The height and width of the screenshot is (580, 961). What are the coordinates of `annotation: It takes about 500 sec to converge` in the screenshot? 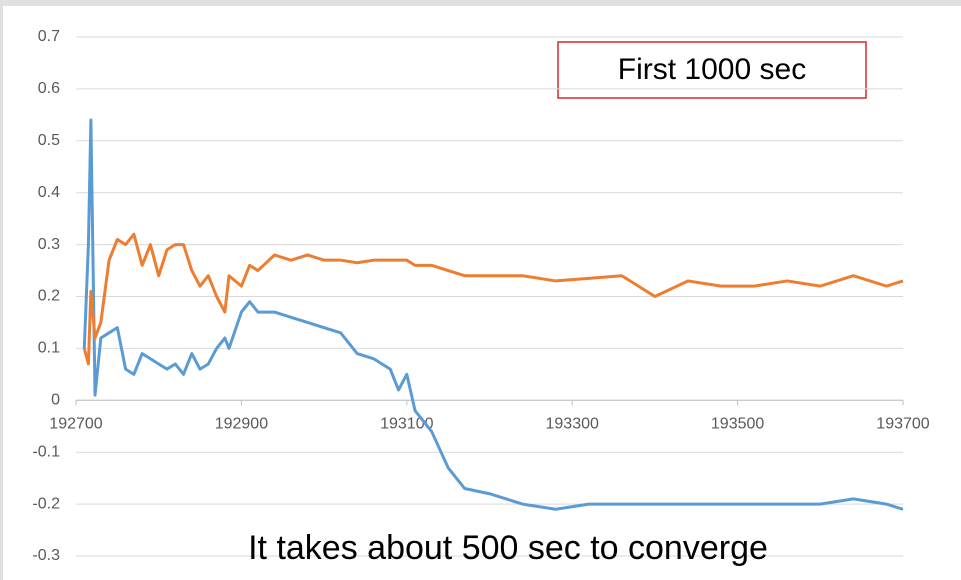 It's located at (508, 548).